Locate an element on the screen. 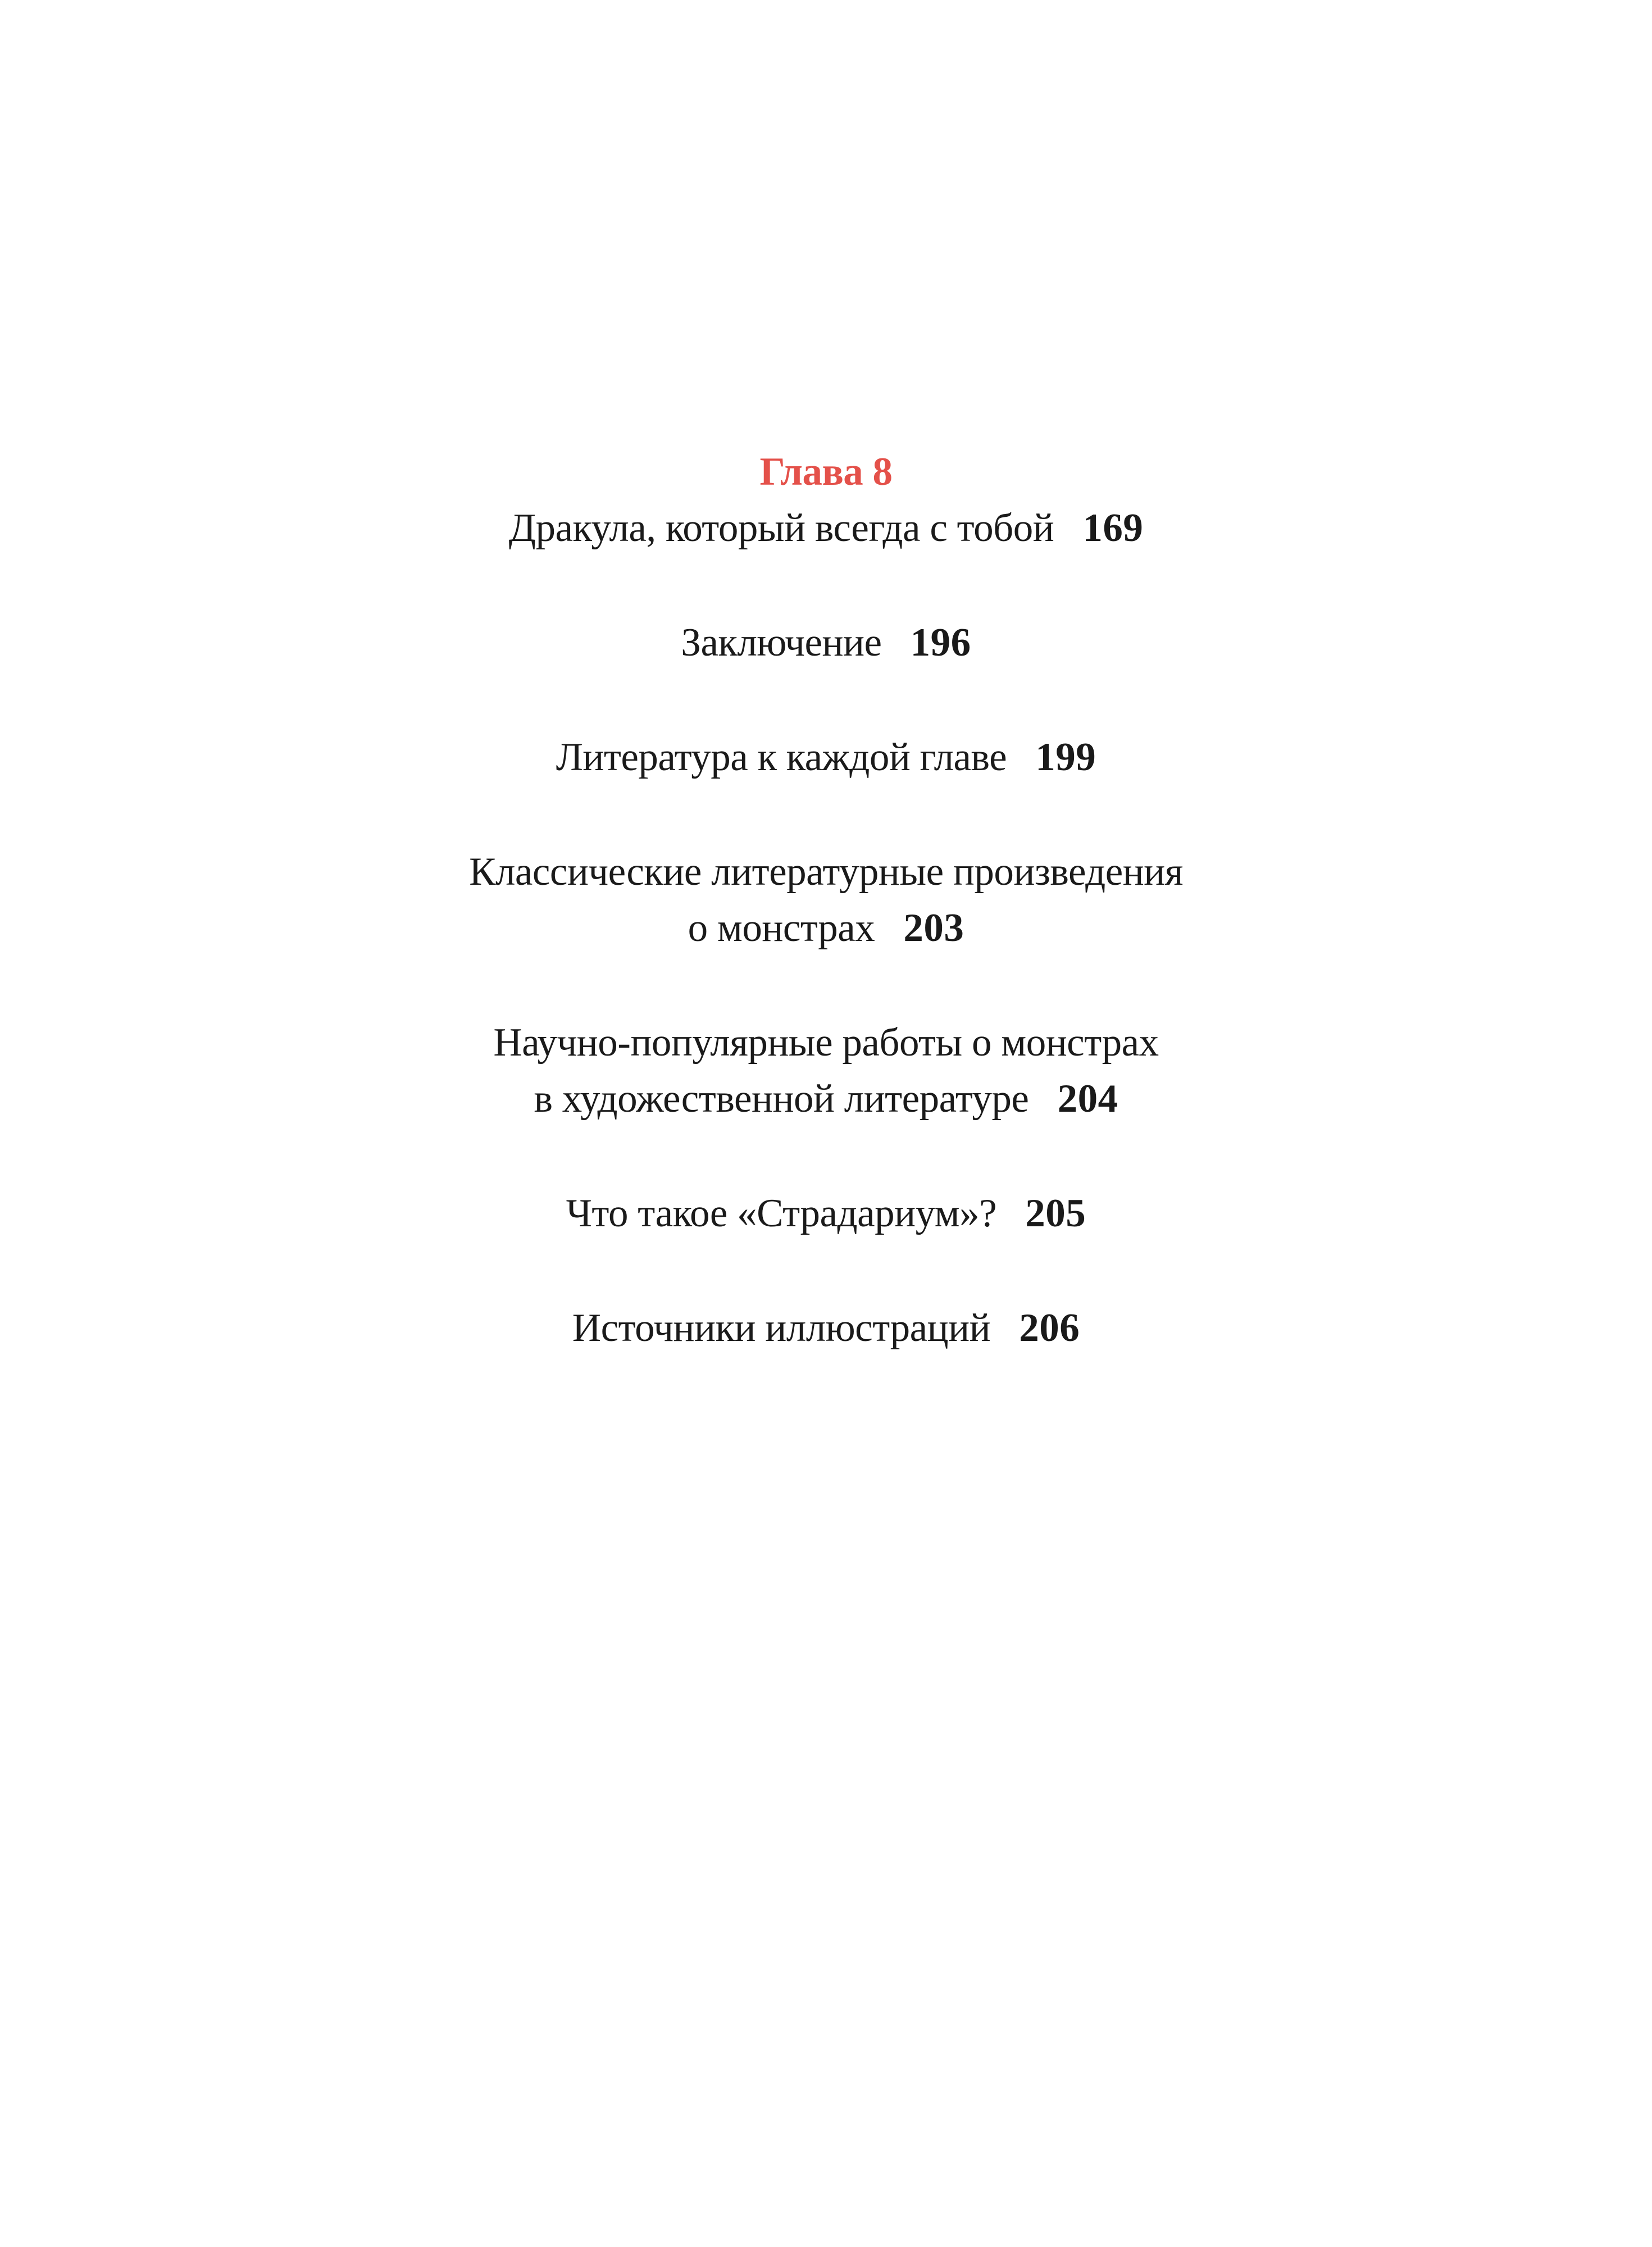 The height and width of the screenshot is (2247, 1652). toc-entry-illustration-sources: Источники иллюстраций 206 is located at coordinates (826, 1328).